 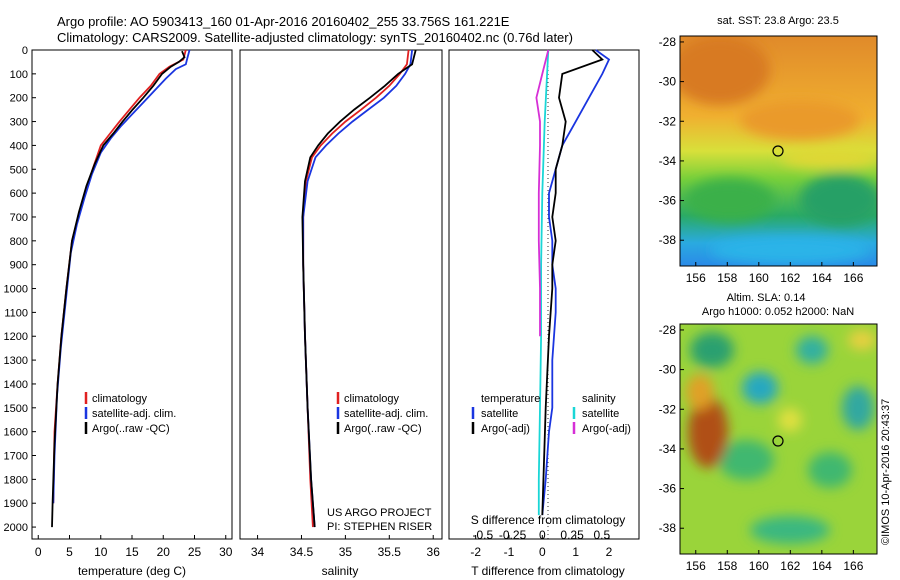 I want to click on x-tick-label: 15, so click(x=132, y=552).